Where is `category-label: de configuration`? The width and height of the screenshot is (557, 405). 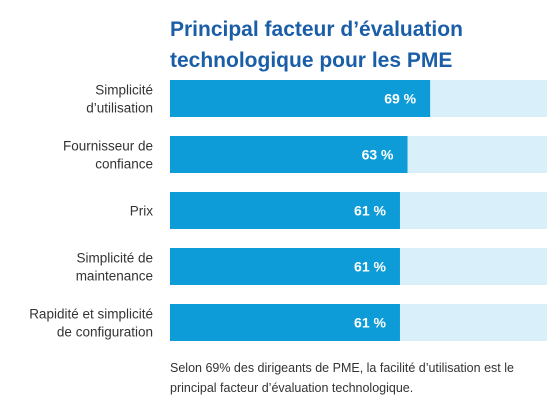
category-label: de configuration is located at coordinates (105, 332).